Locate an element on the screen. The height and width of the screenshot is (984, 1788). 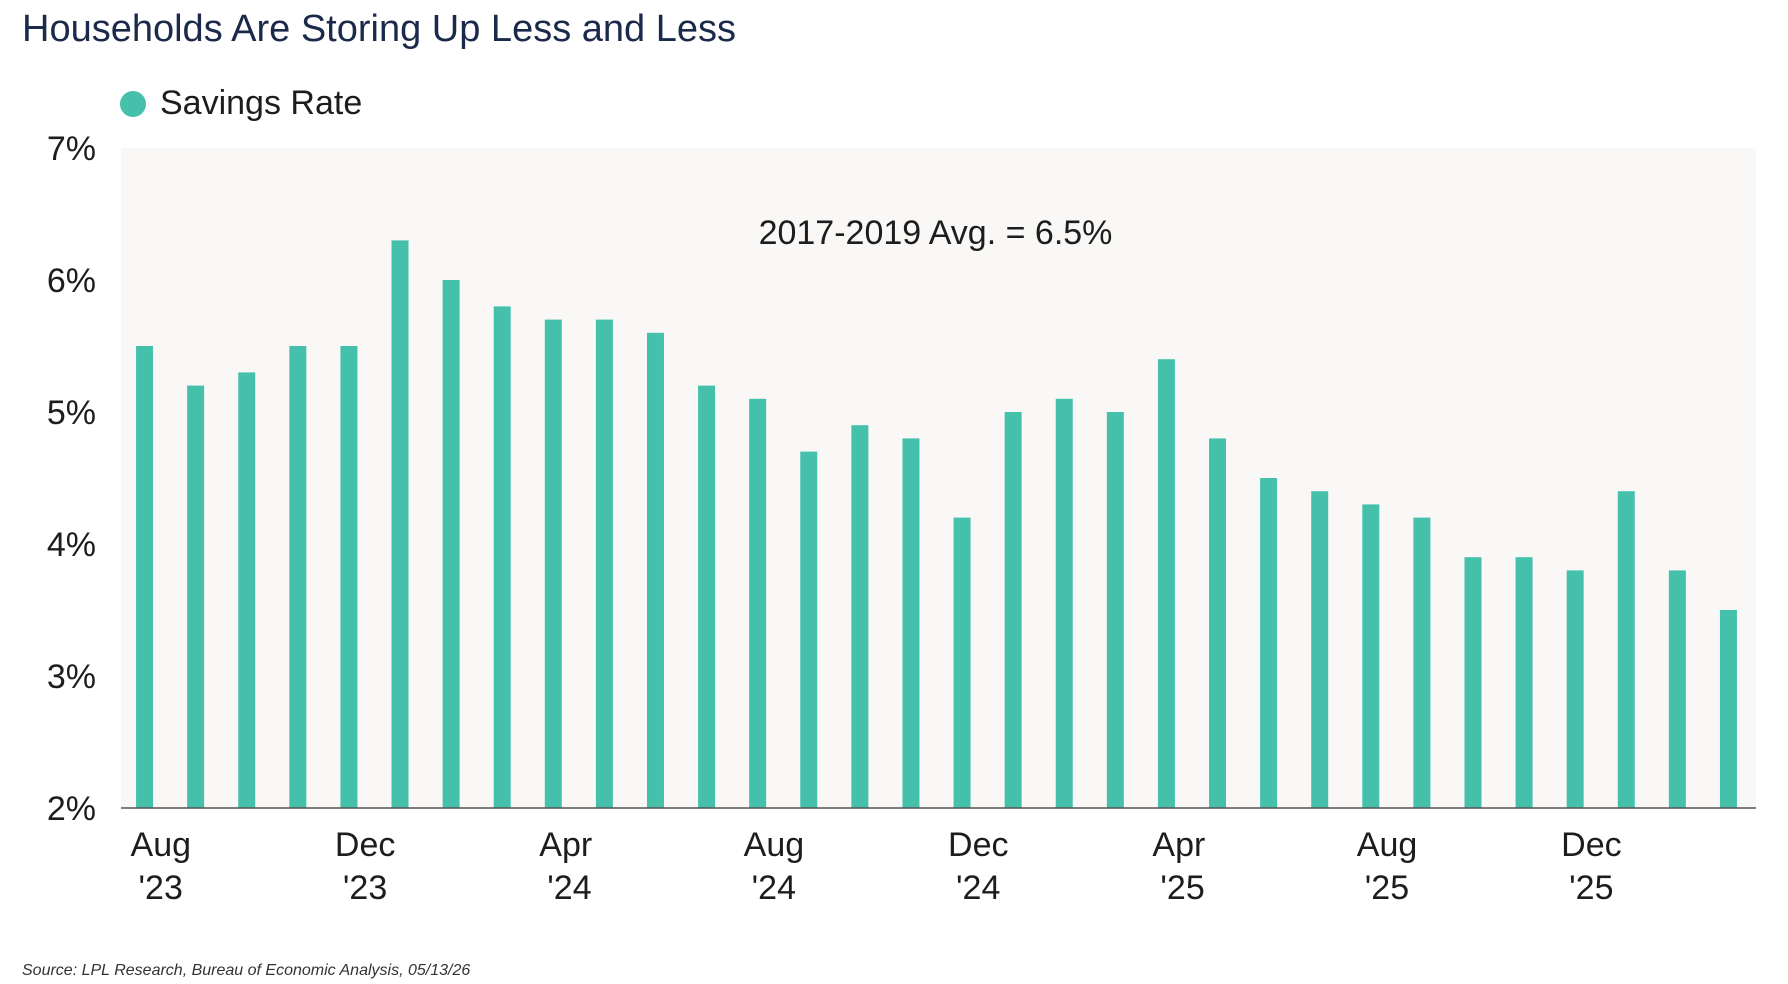
chart-title: Households Are Storing Up Less and Less is located at coordinates (379, 29).